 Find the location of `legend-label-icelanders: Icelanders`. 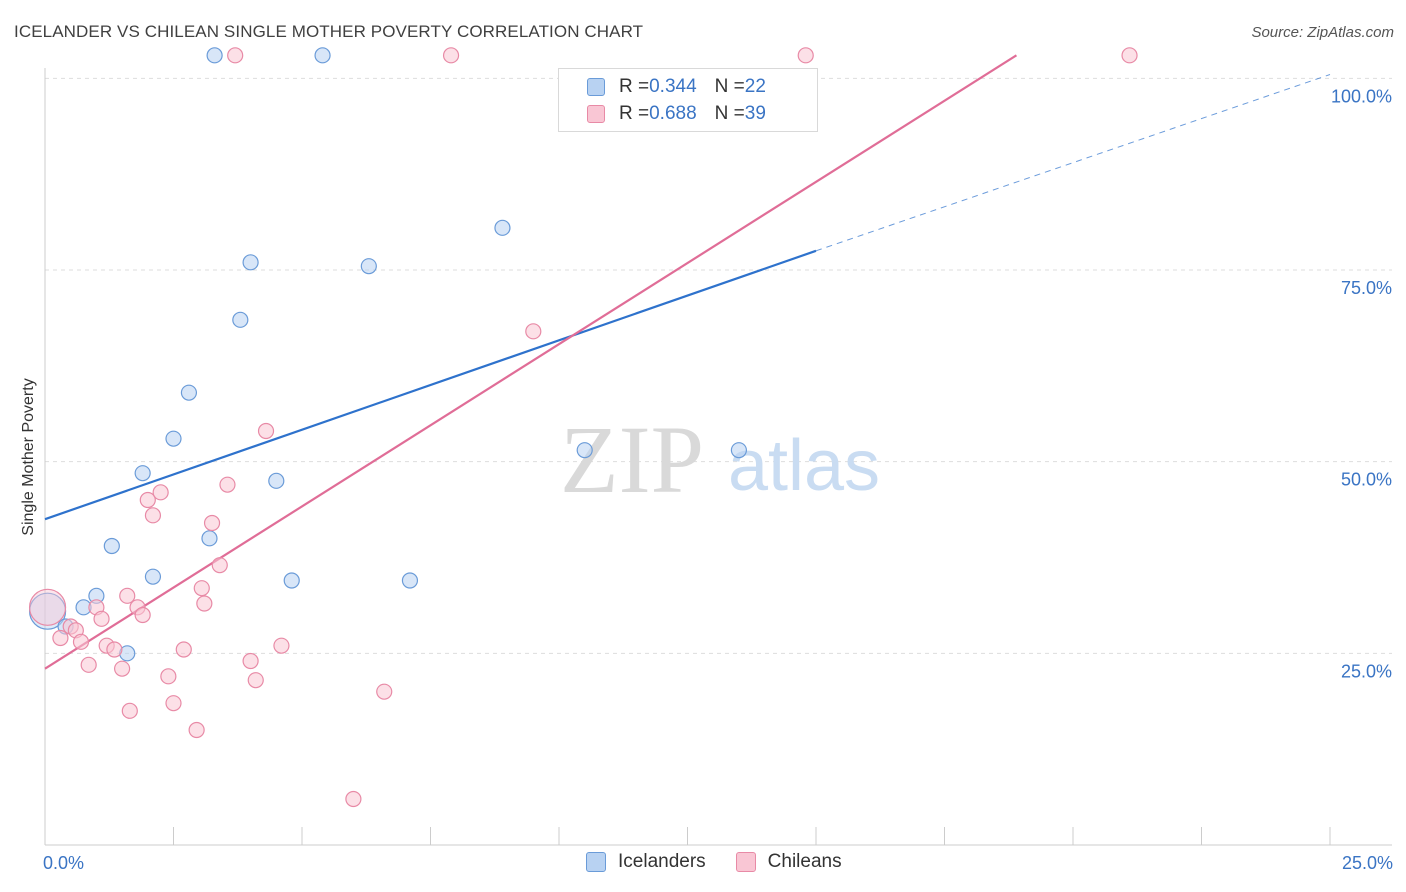

legend-label-icelanders: Icelanders is located at coordinates (662, 861).